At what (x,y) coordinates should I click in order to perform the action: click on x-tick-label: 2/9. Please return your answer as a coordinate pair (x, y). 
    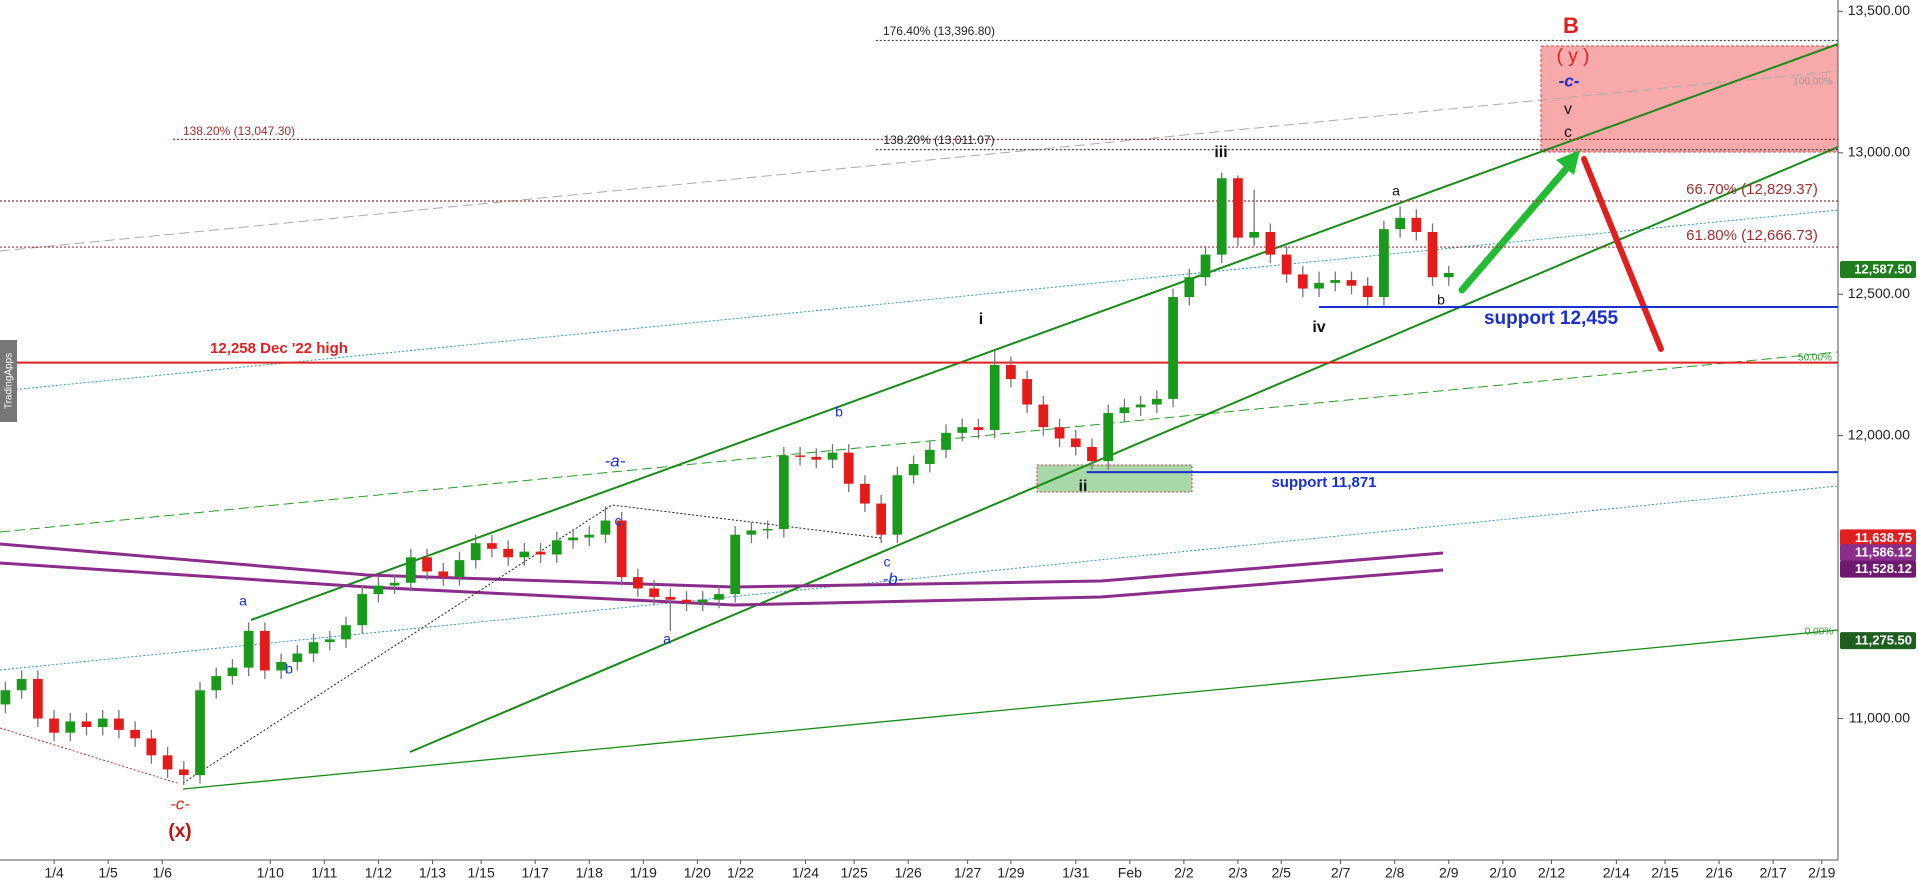
    Looking at the image, I should click on (1449, 873).